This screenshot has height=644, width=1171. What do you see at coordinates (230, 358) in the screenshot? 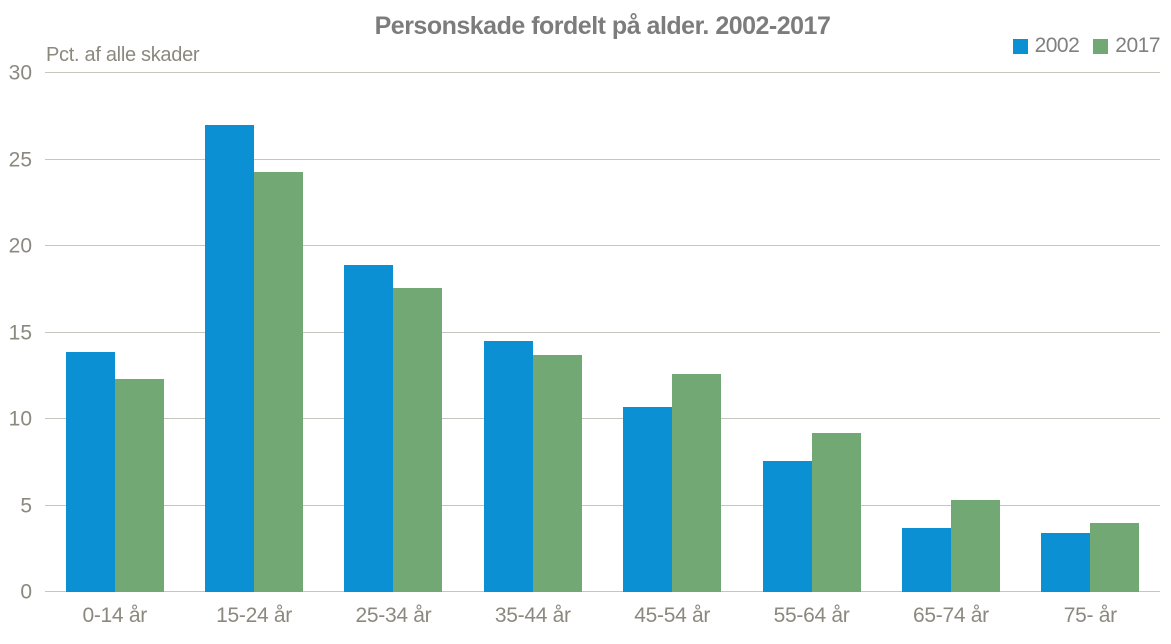
I see `bar-2002-15-24 år` at bounding box center [230, 358].